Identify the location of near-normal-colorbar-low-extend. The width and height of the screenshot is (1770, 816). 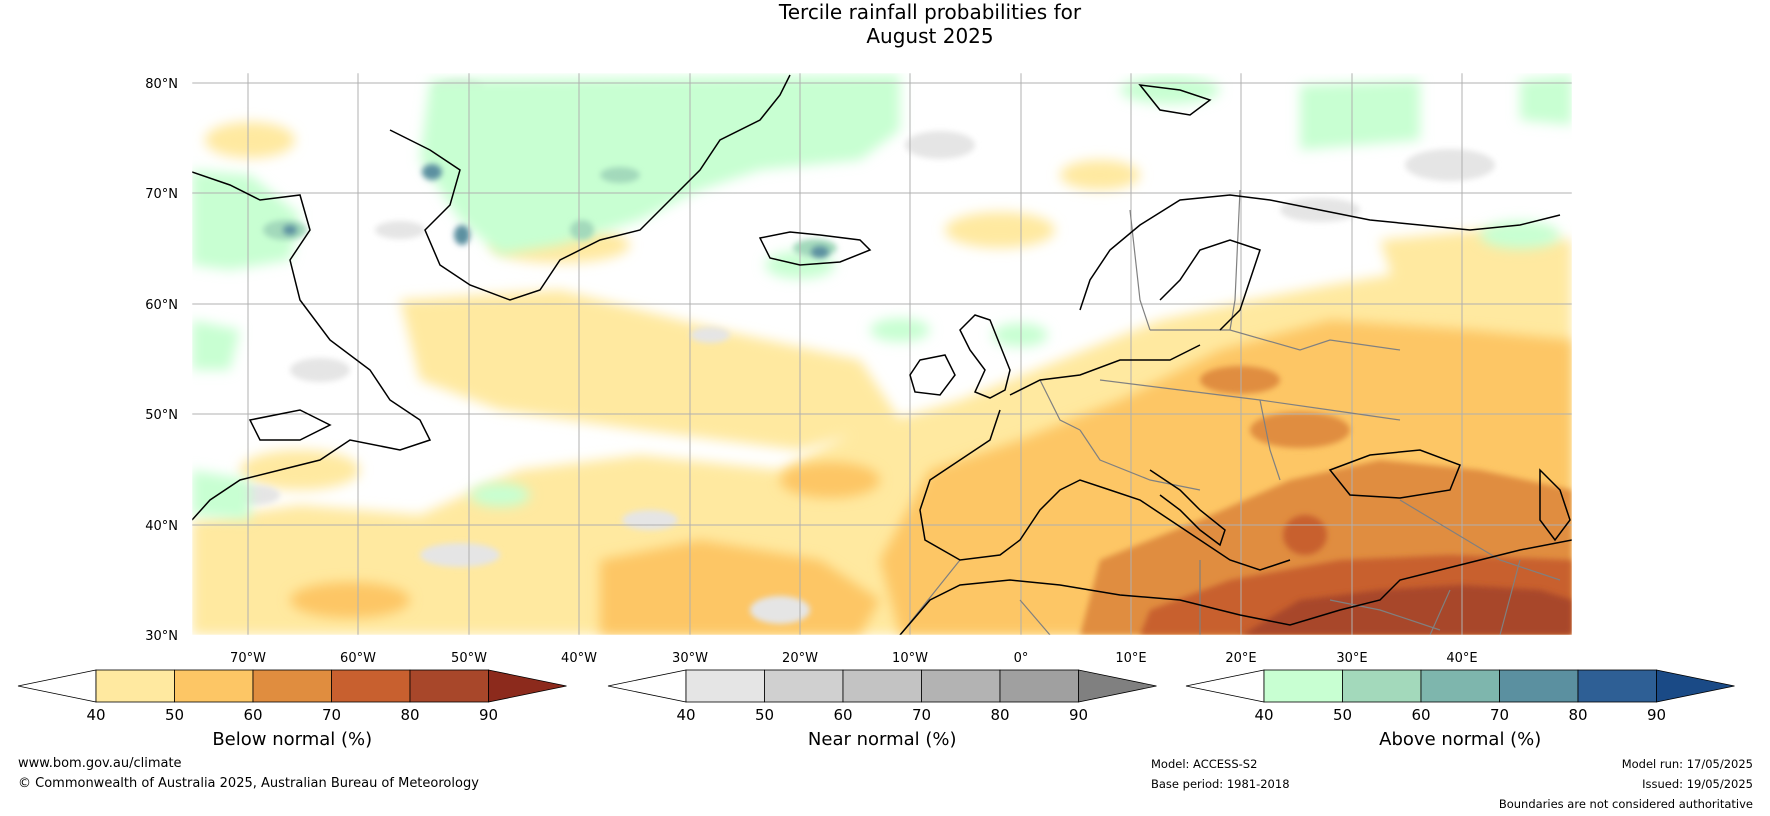
(647, 686).